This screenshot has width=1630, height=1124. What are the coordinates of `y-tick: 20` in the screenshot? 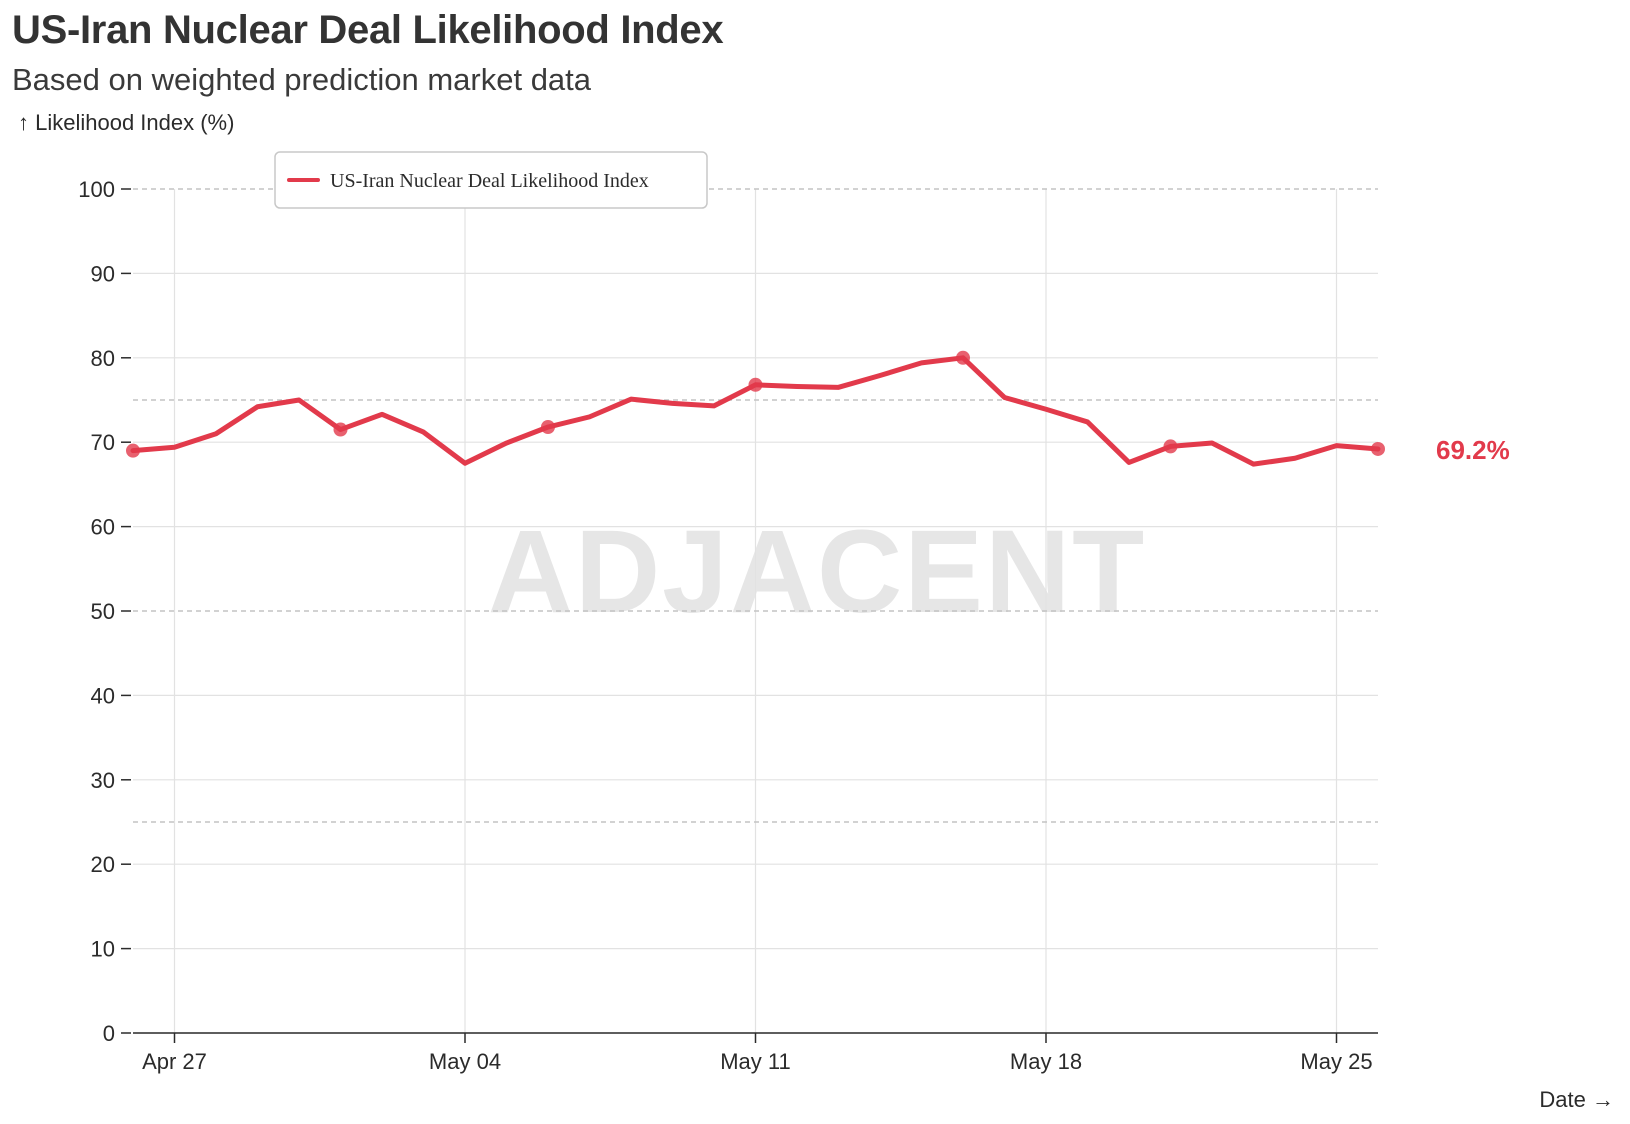 It's located at (111, 864).